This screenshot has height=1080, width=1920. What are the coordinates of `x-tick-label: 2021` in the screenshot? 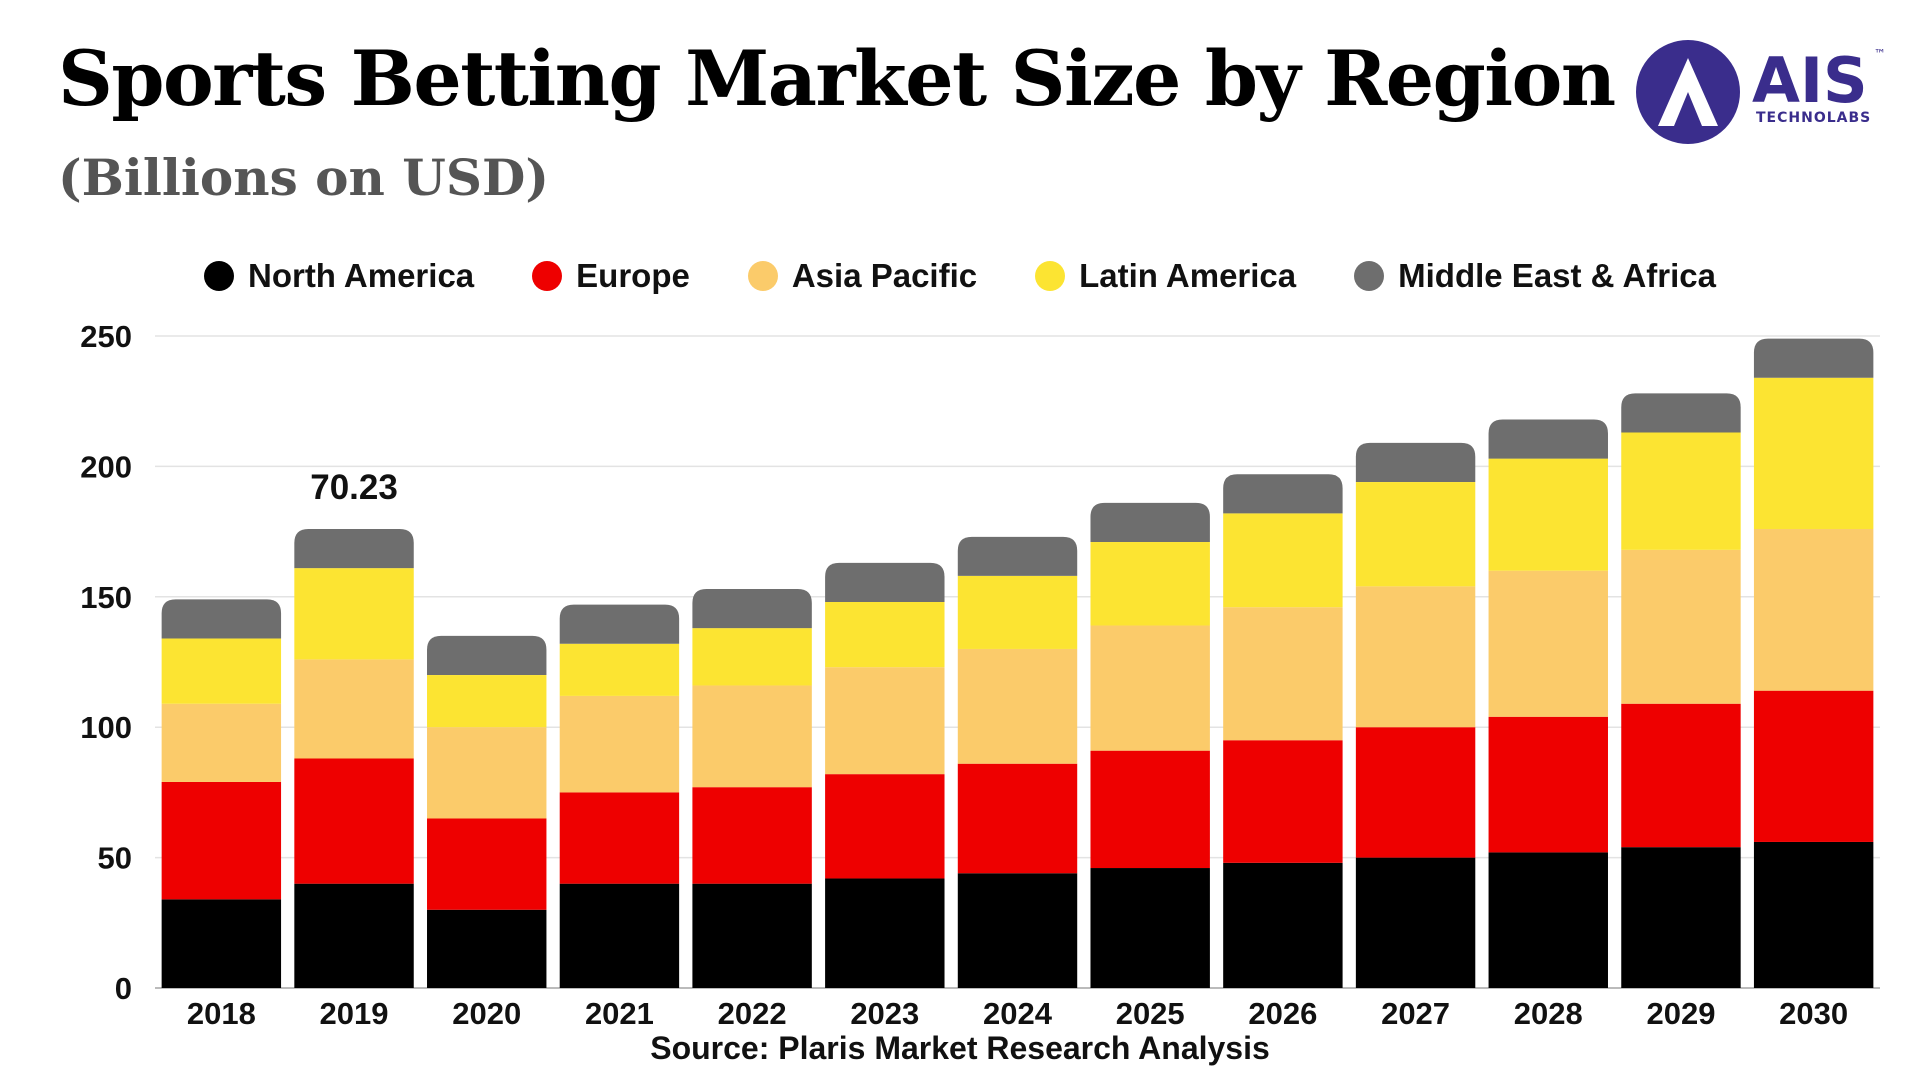 It's located at (619, 1013).